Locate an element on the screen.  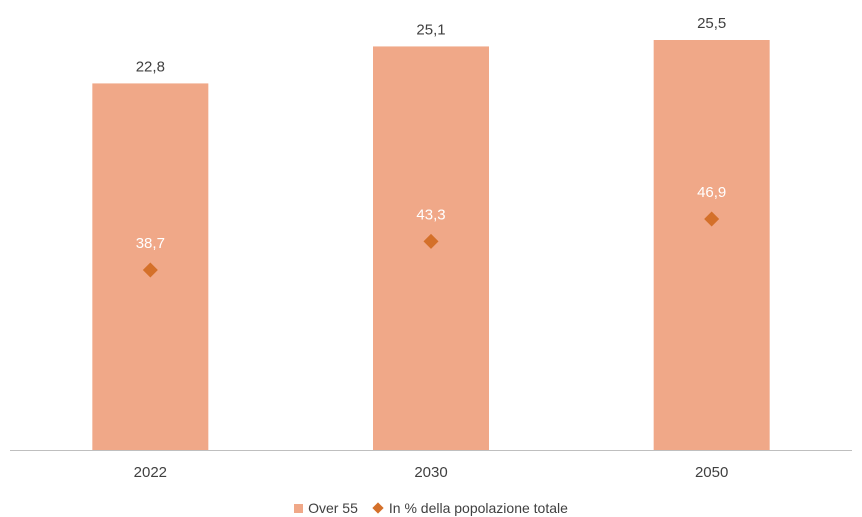
marker-2022 is located at coordinates (150, 270).